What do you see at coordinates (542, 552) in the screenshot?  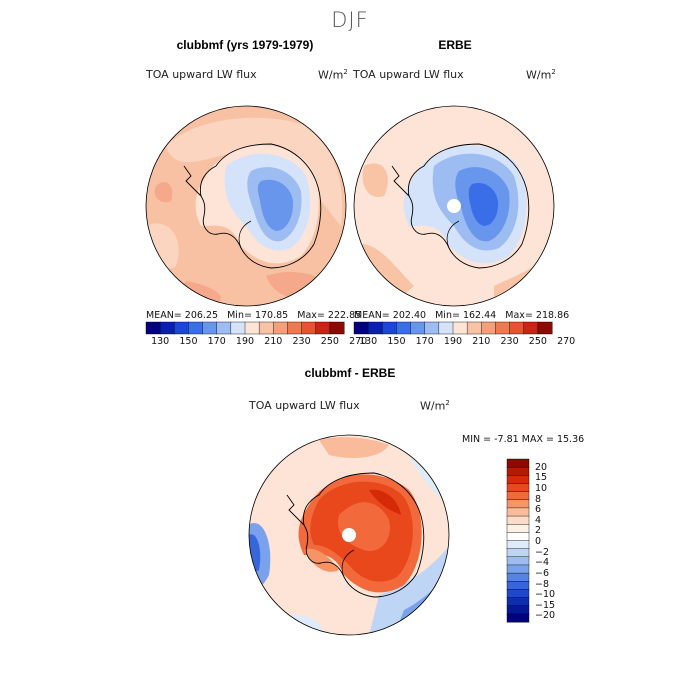 I see `diff-colorbar-tick-label: −2` at bounding box center [542, 552].